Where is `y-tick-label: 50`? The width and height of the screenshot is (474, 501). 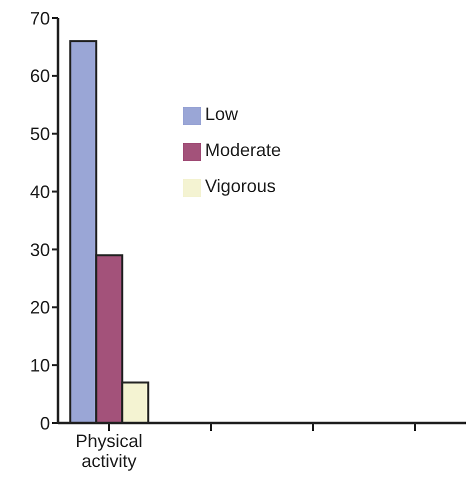 y-tick-label: 50 is located at coordinates (40, 134).